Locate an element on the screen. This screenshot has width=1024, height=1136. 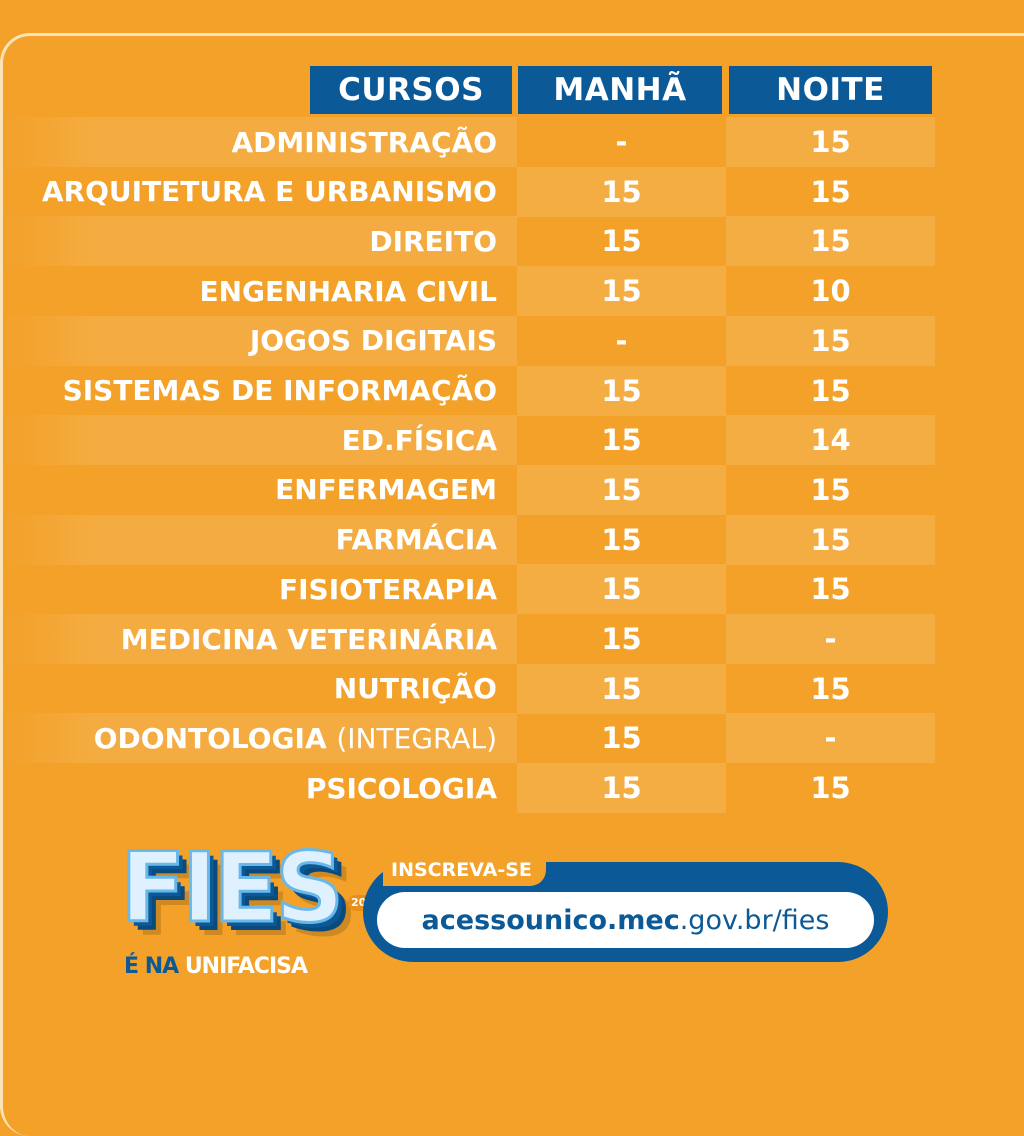
course-name: JOGOS DIGITAIS is located at coordinates (258, 340).